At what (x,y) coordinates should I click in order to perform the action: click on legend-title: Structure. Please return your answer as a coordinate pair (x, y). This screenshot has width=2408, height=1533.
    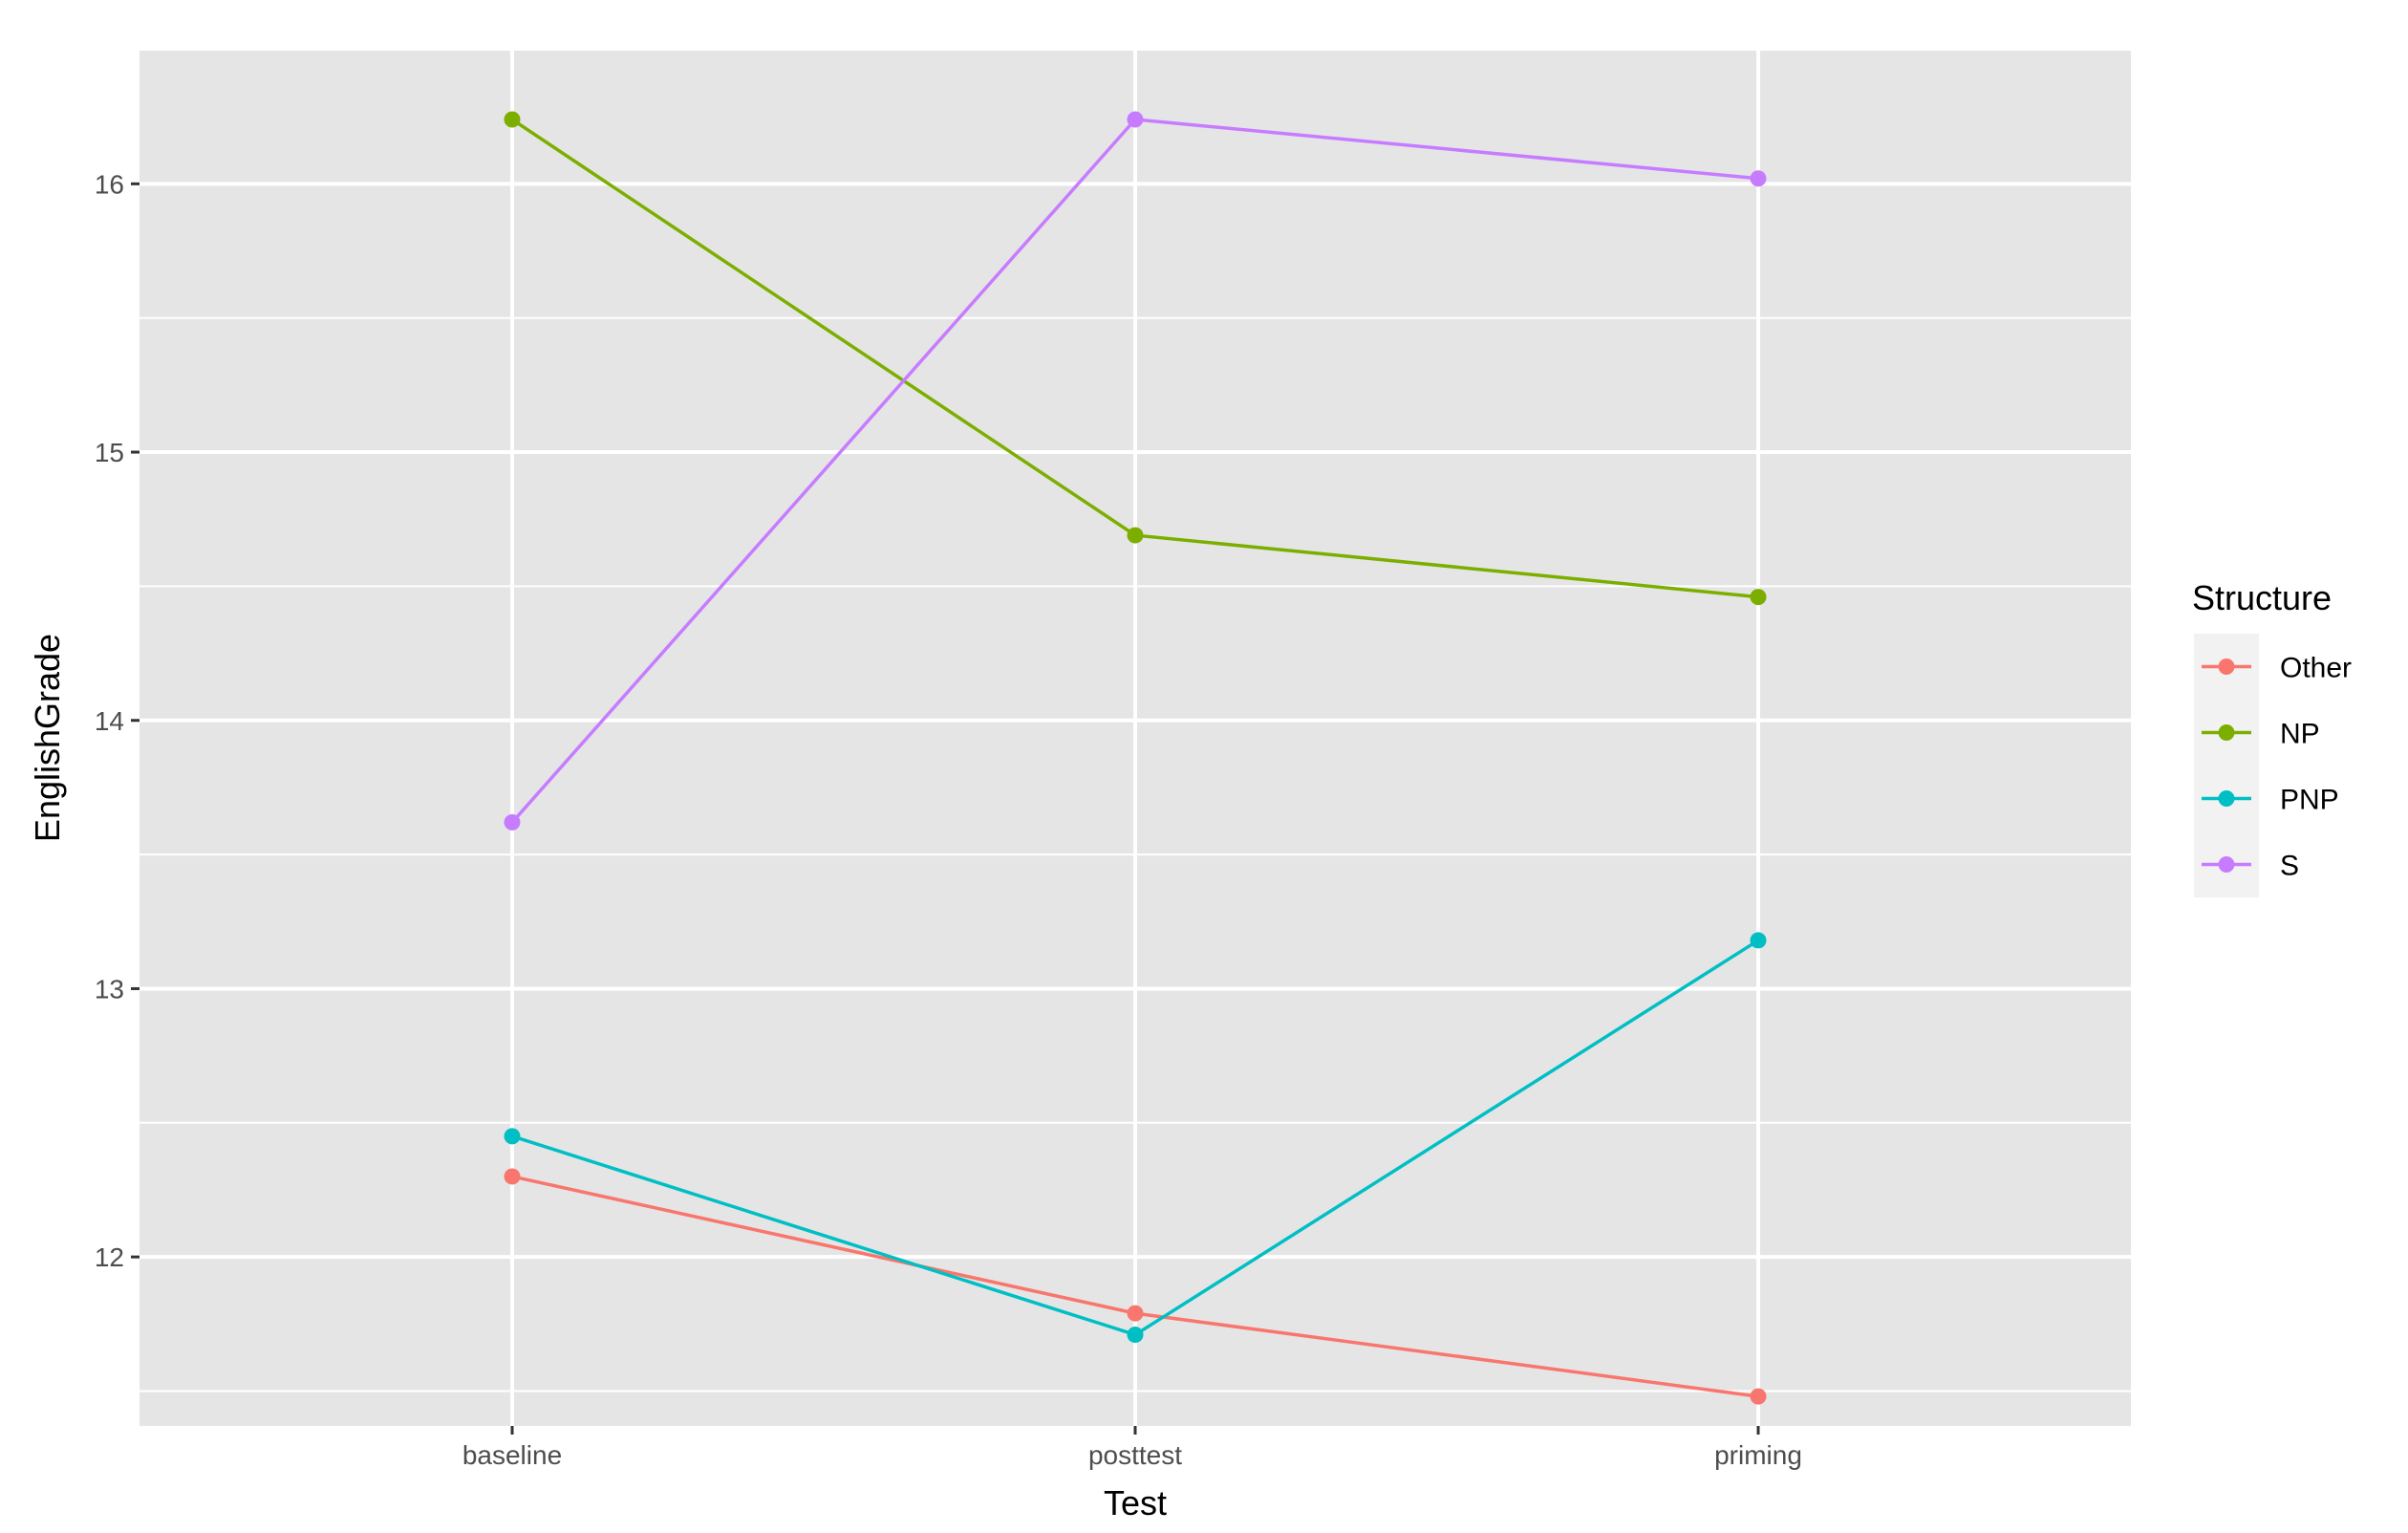
    Looking at the image, I should click on (2262, 597).